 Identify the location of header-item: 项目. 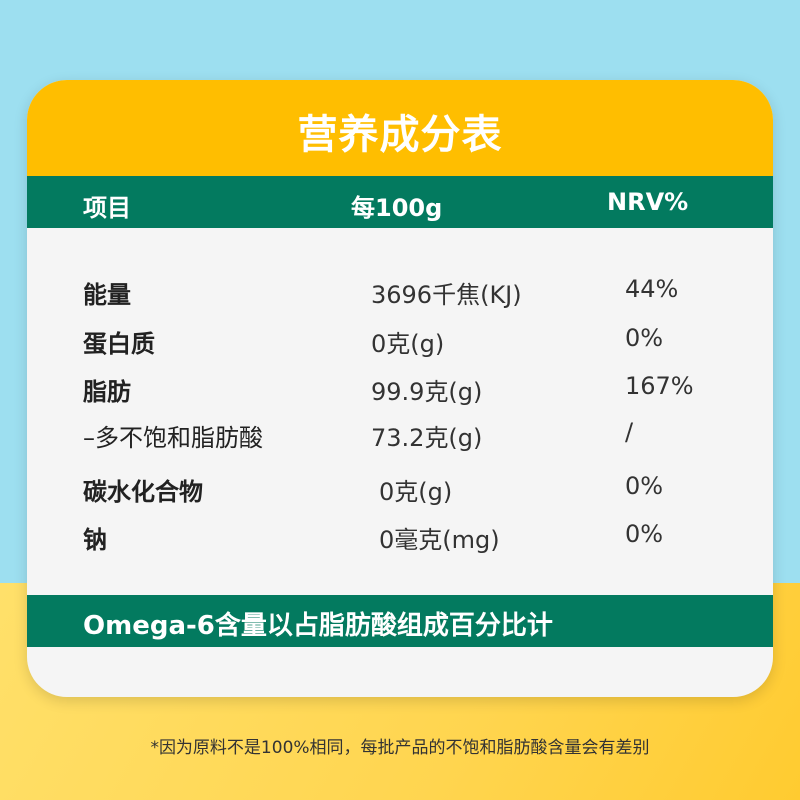
(107, 208).